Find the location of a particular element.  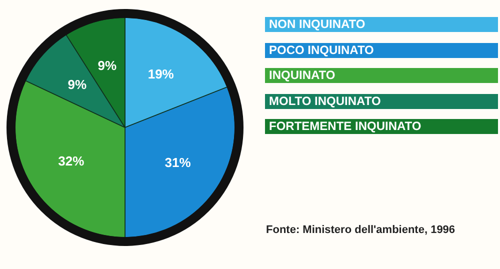

data-label: 19% is located at coordinates (161, 74).